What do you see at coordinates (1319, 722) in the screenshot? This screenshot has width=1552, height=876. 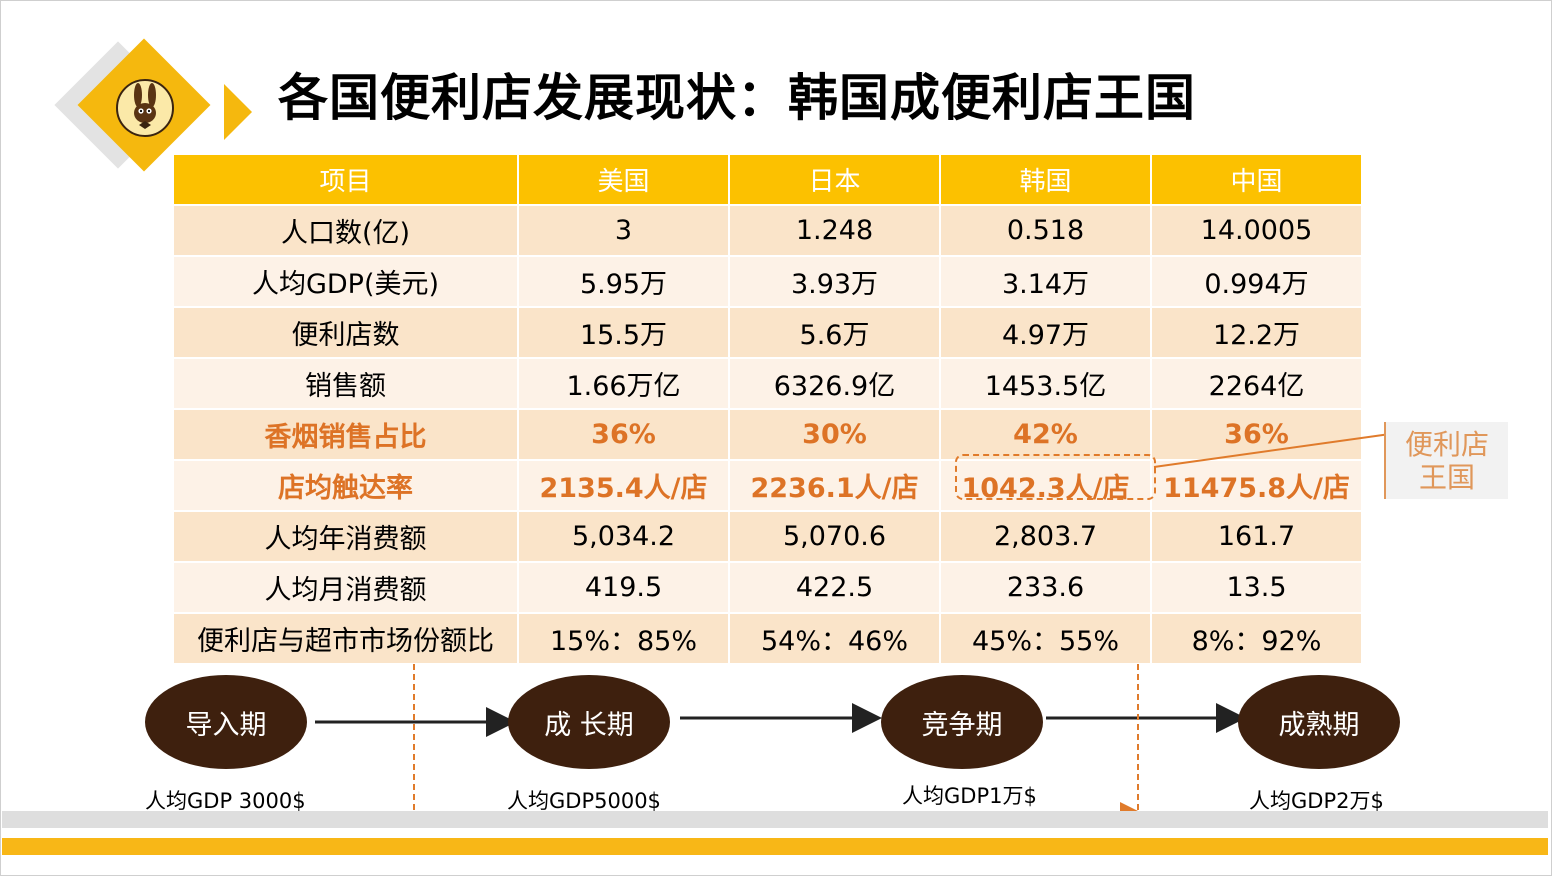 I see `stage-mature: 成熟期` at bounding box center [1319, 722].